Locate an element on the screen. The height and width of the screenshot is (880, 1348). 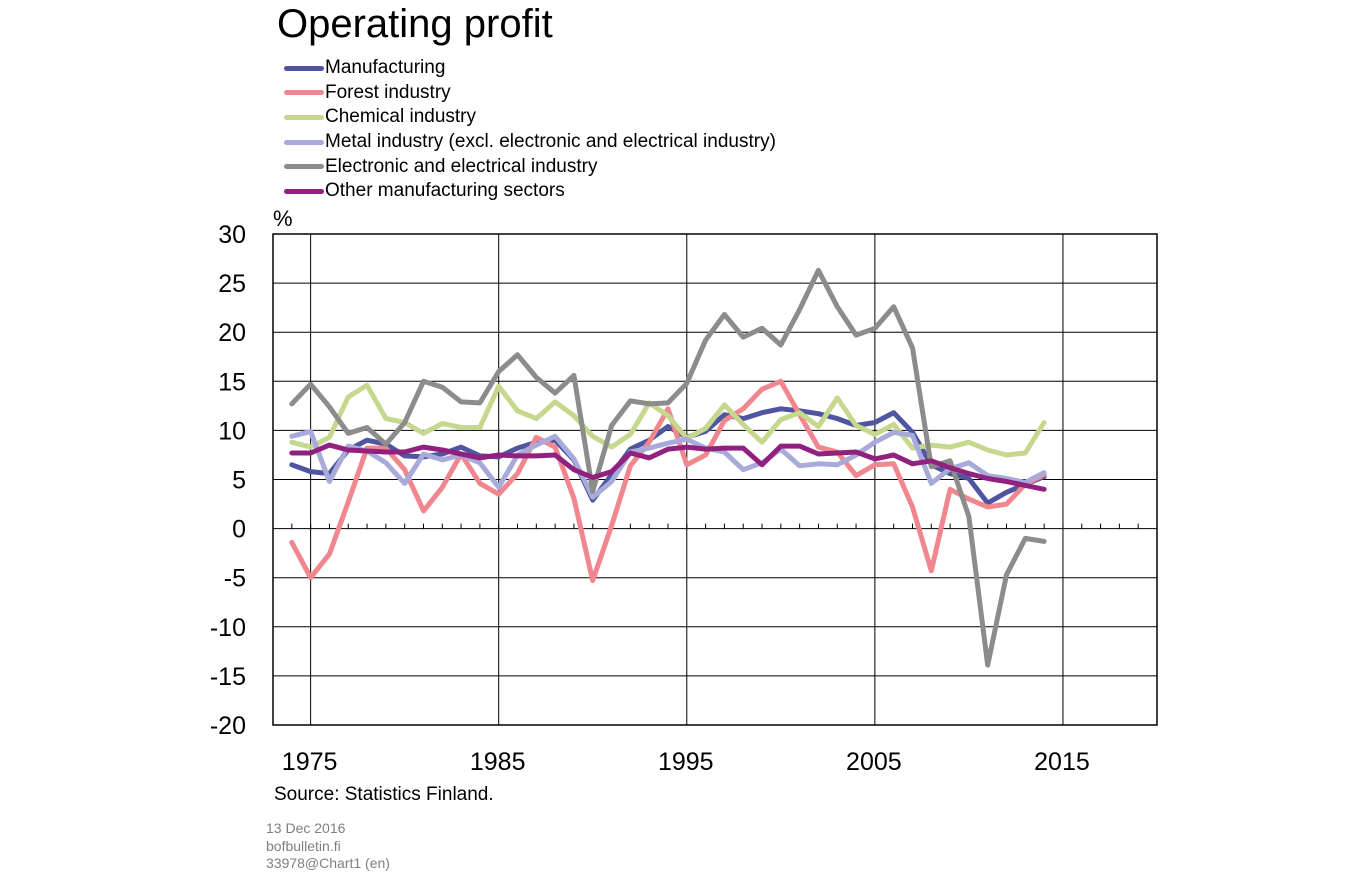
y-tick-label: -20 is located at coordinates (228, 726).